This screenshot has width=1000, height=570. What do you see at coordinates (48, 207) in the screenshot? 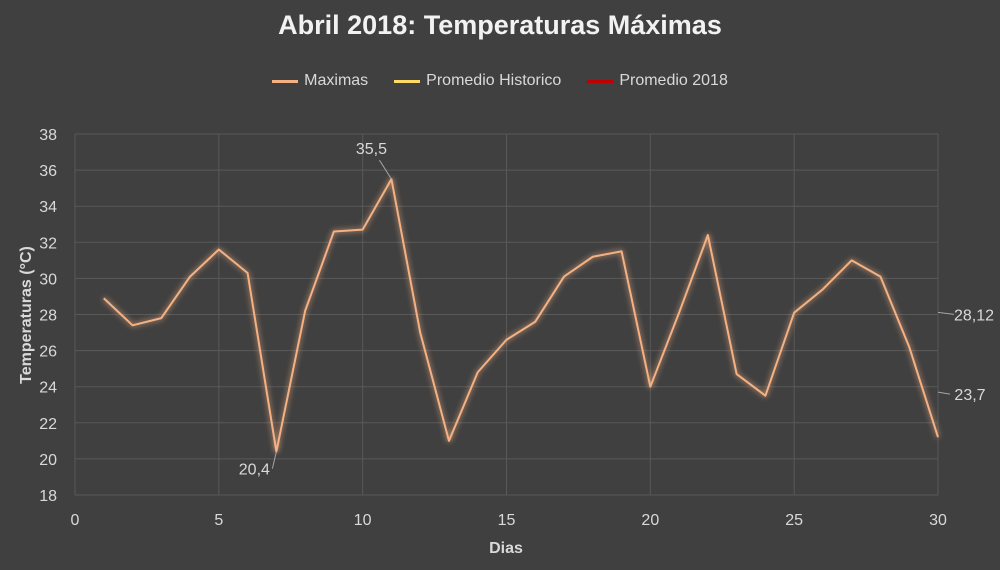
I see `y-tick-label: 34` at bounding box center [48, 207].